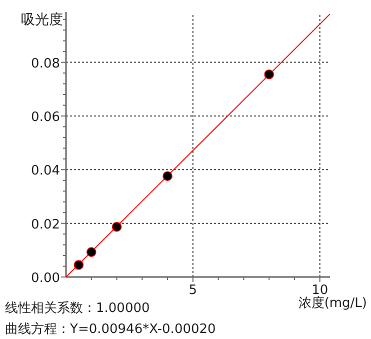 This screenshot has height=339, width=371. What do you see at coordinates (42, 20) in the screenshot?
I see `y-axis-title: 吸光度` at bounding box center [42, 20].